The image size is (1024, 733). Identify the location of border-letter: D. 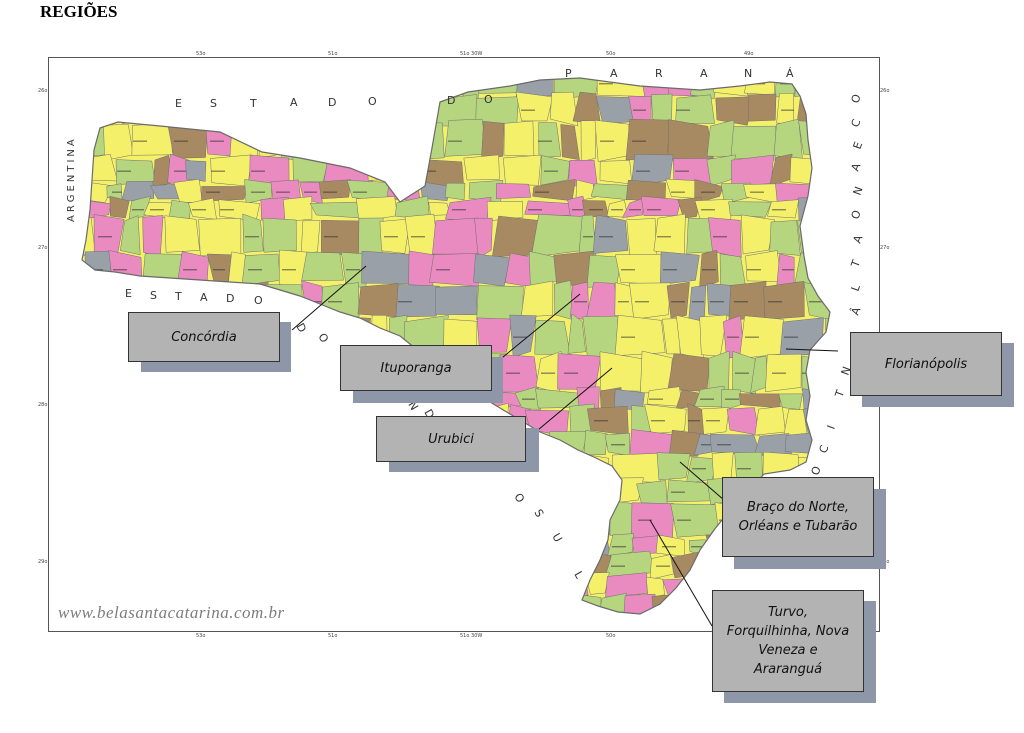
(451, 100).